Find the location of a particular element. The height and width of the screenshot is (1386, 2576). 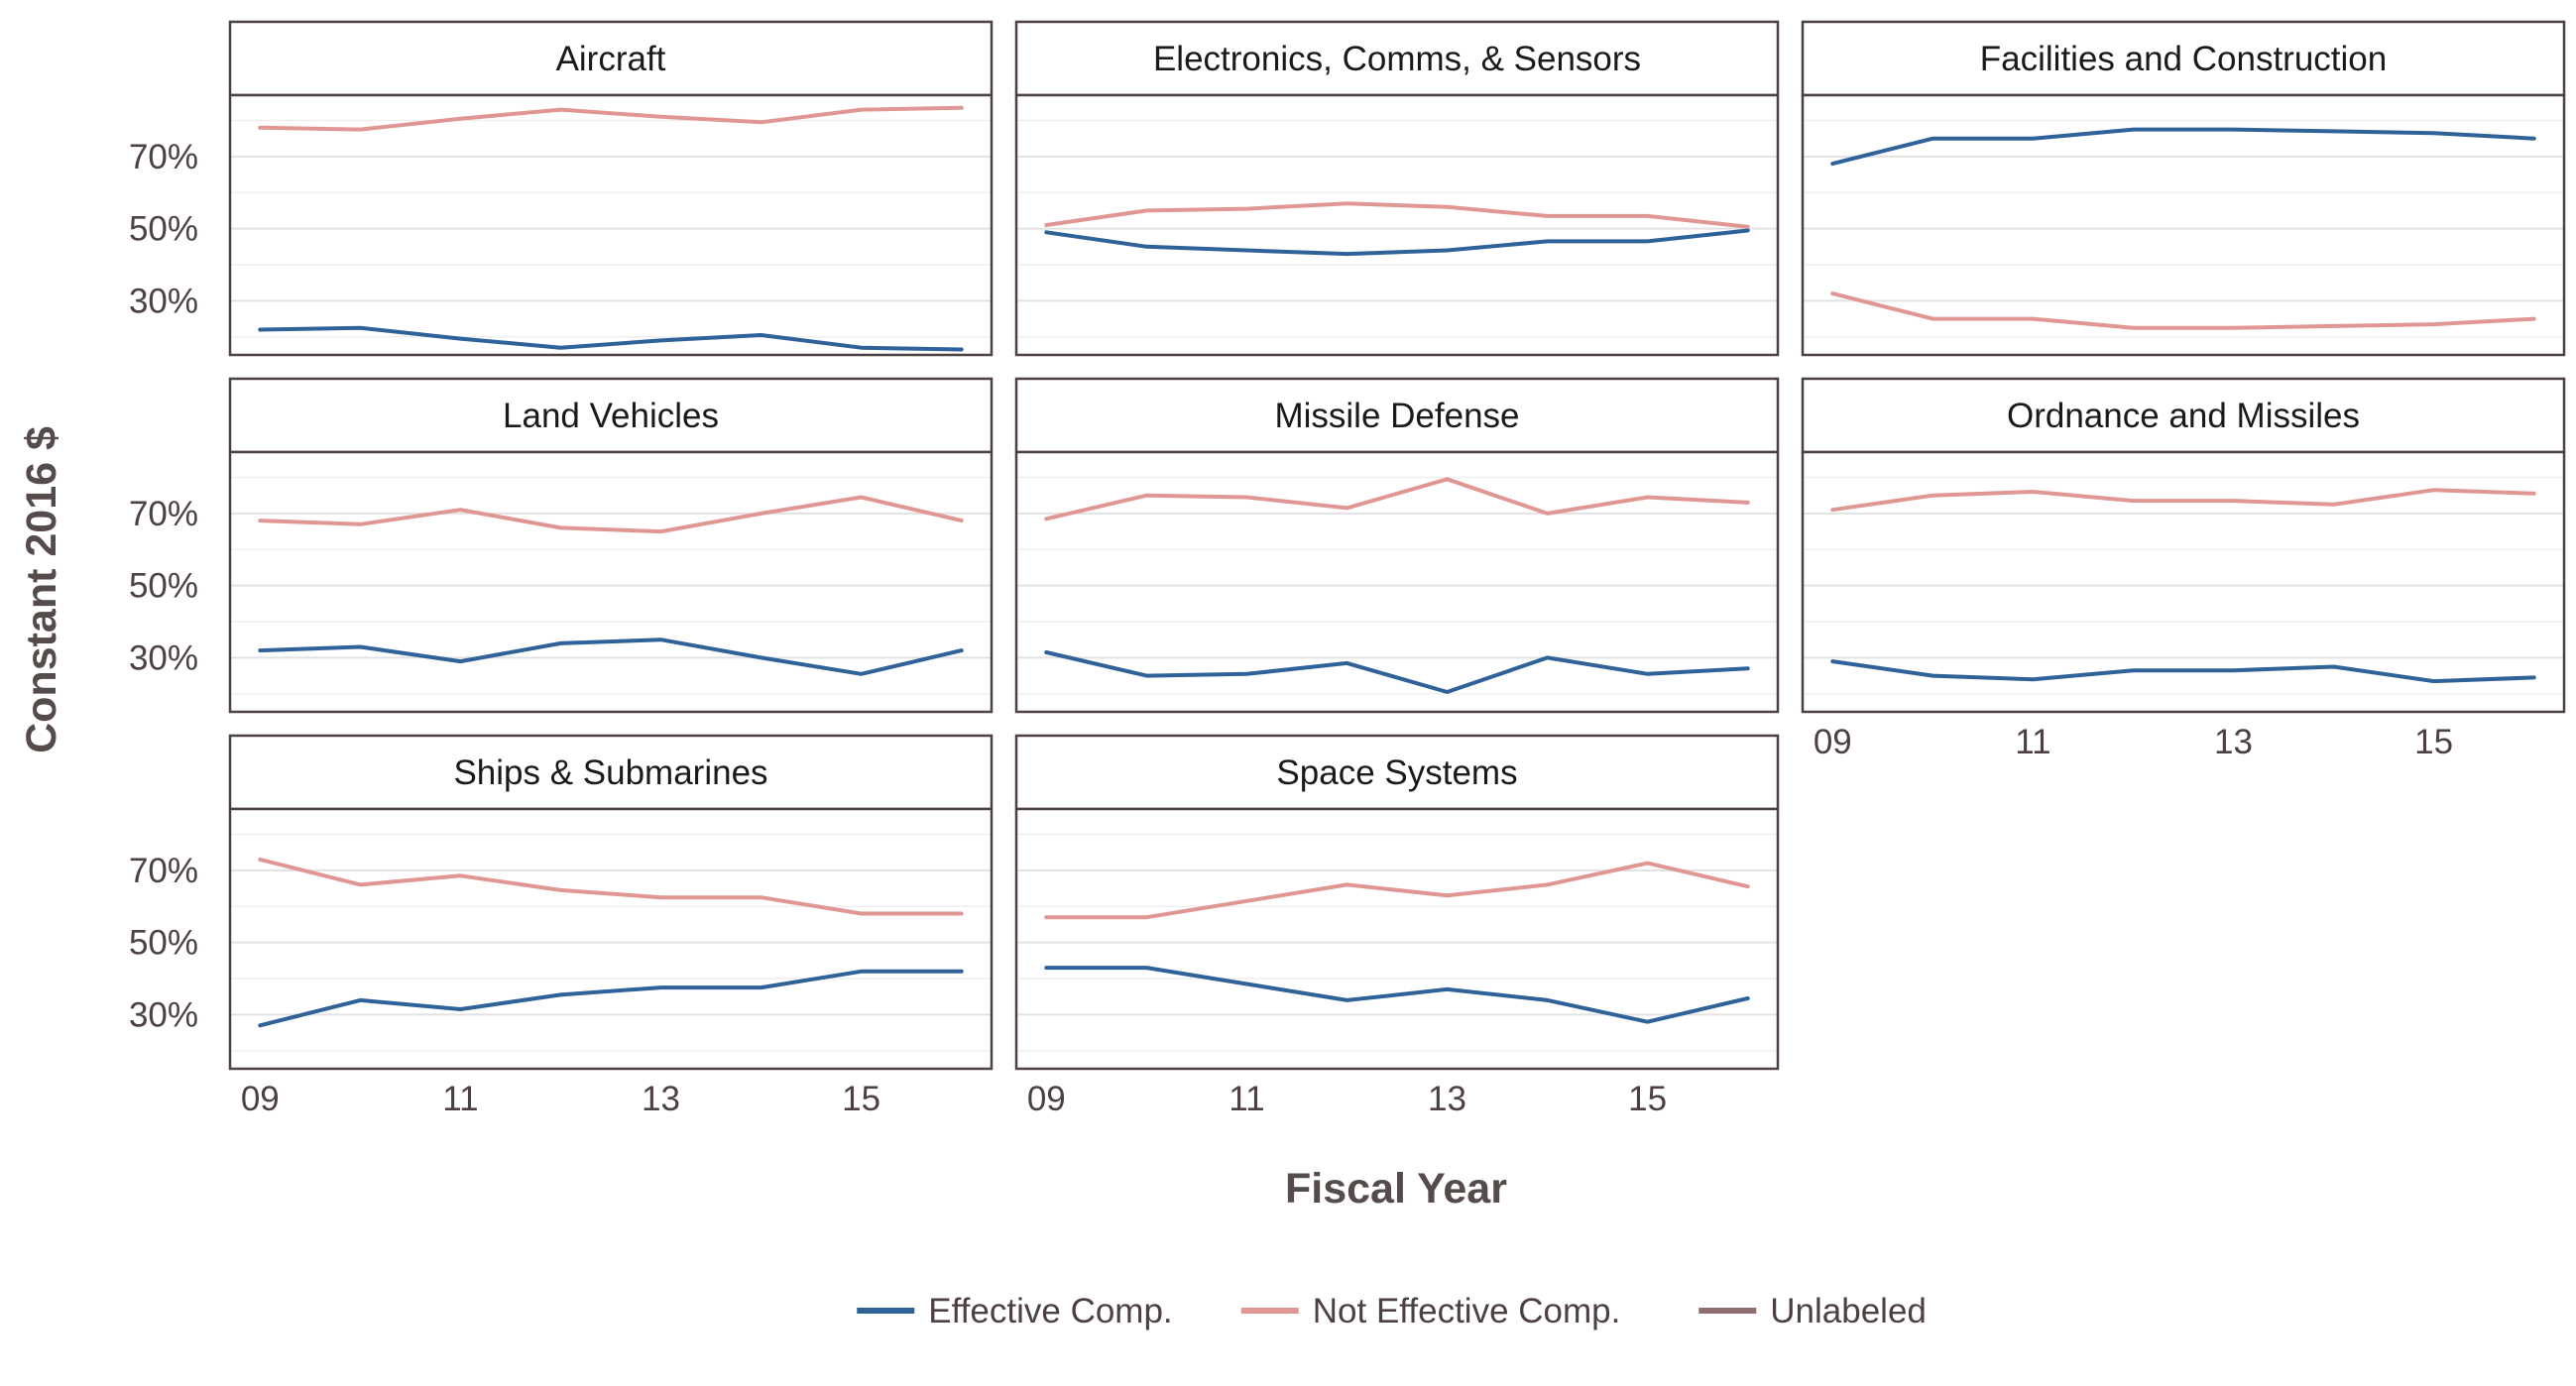

legend-item-unlabeled: Unlabeled is located at coordinates (1812, 1311).